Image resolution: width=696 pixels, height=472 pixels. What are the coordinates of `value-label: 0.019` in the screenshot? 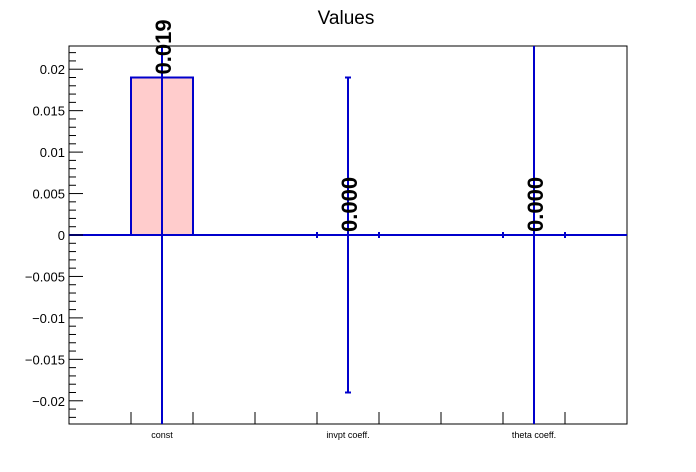 It's located at (163, 46).